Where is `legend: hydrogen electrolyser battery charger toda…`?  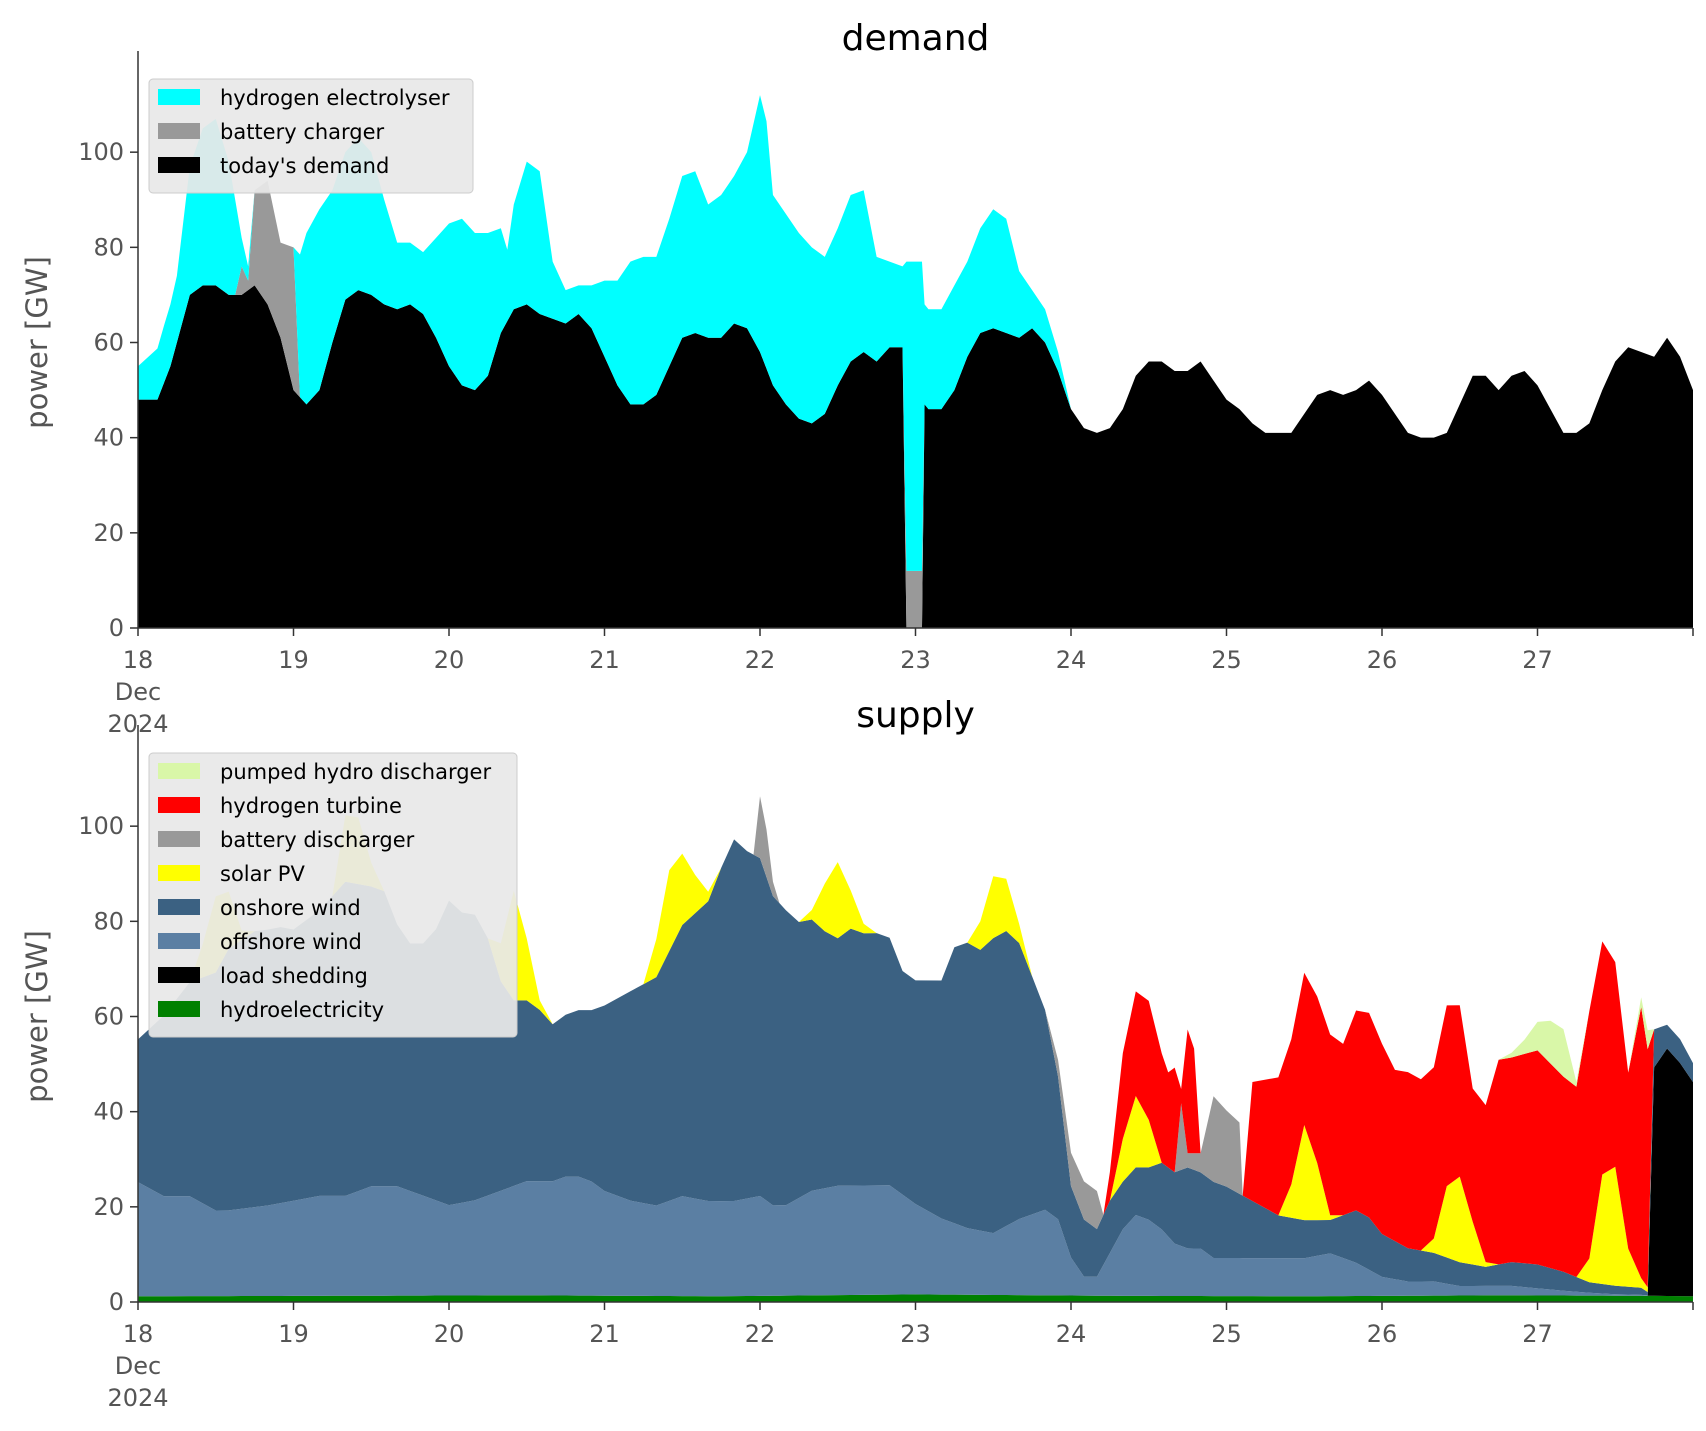
legend: hydrogen electrolyser battery charger toda… is located at coordinates (311, 136).